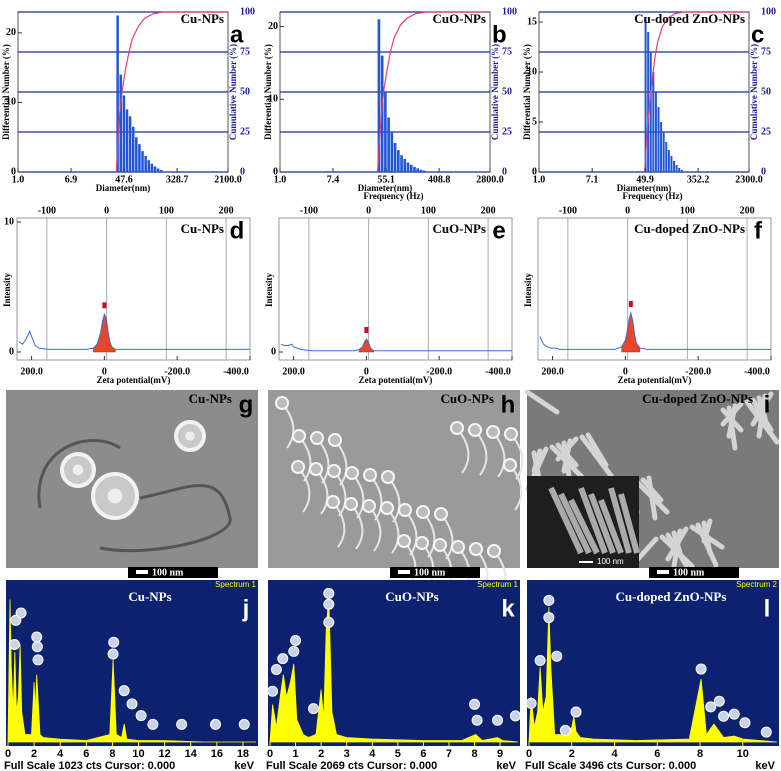  Describe the element at coordinates (700, 754) in the screenshot. I see `x-tick-label: 8` at that location.